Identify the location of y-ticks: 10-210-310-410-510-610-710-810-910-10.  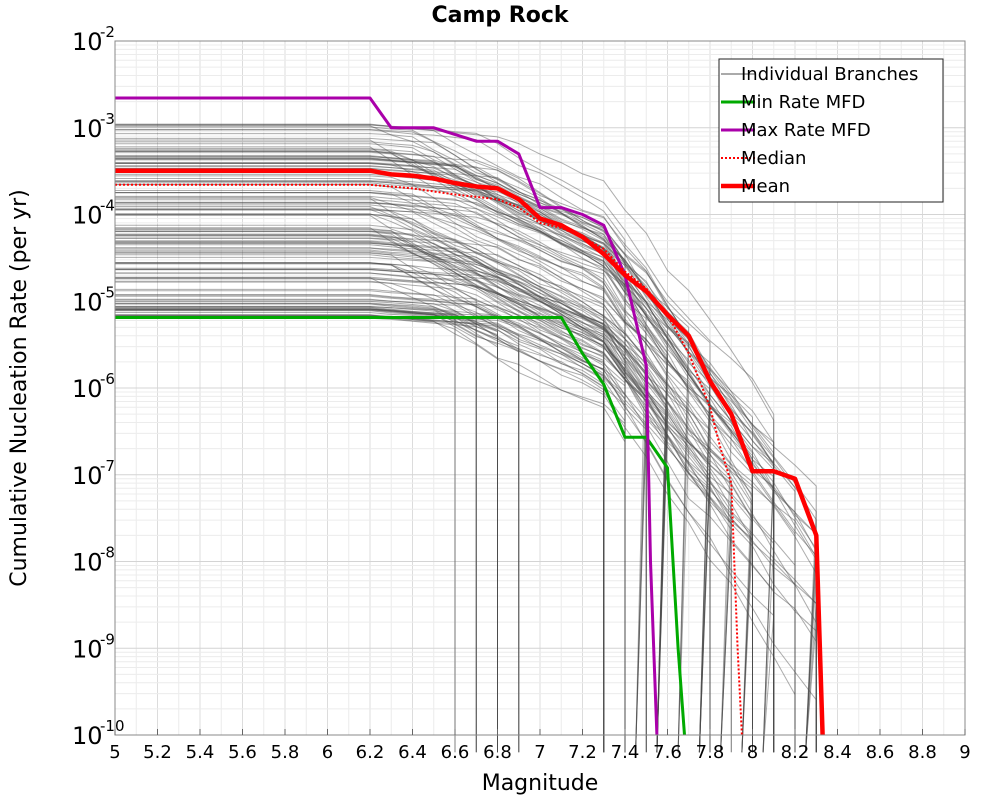
(98, 386).